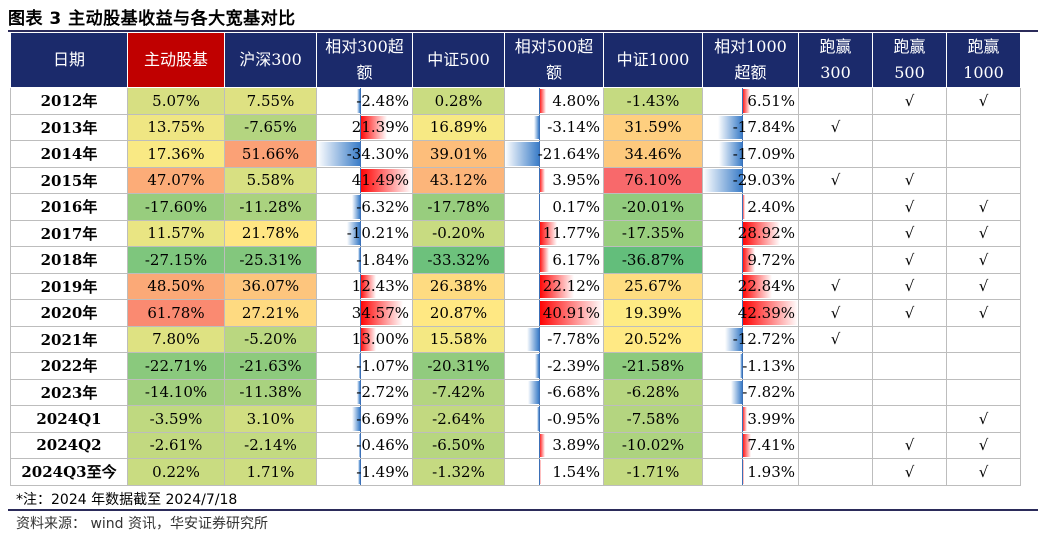 Image resolution: width=1046 pixels, height=536 pixels. What do you see at coordinates (69, 260) in the screenshot?
I see `cell-date: 2018年` at bounding box center [69, 260].